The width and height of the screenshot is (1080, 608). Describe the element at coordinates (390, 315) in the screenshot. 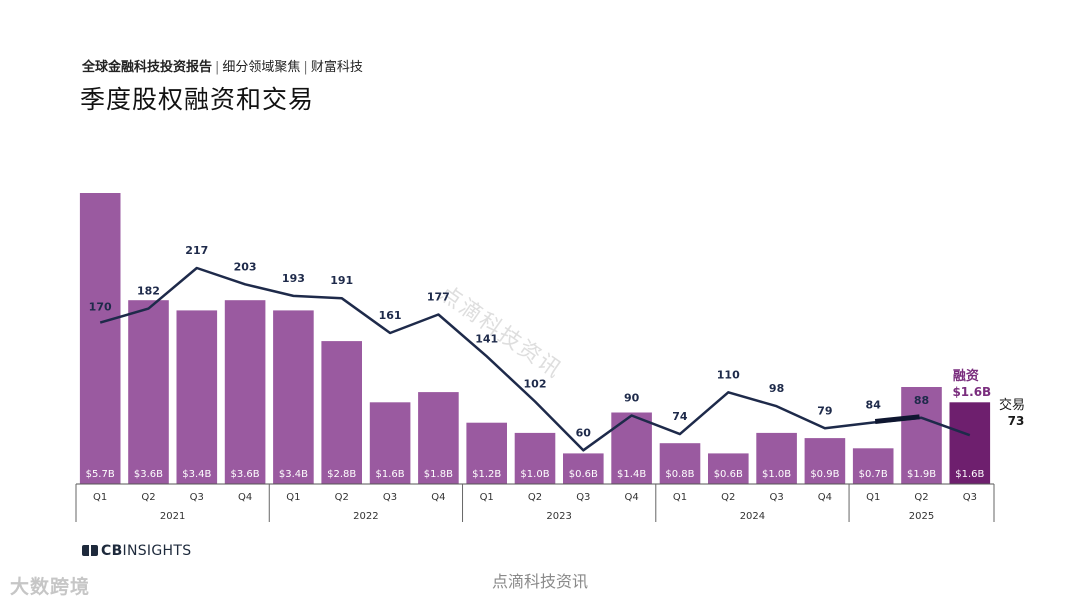

I see `line-value-label: 161` at that location.